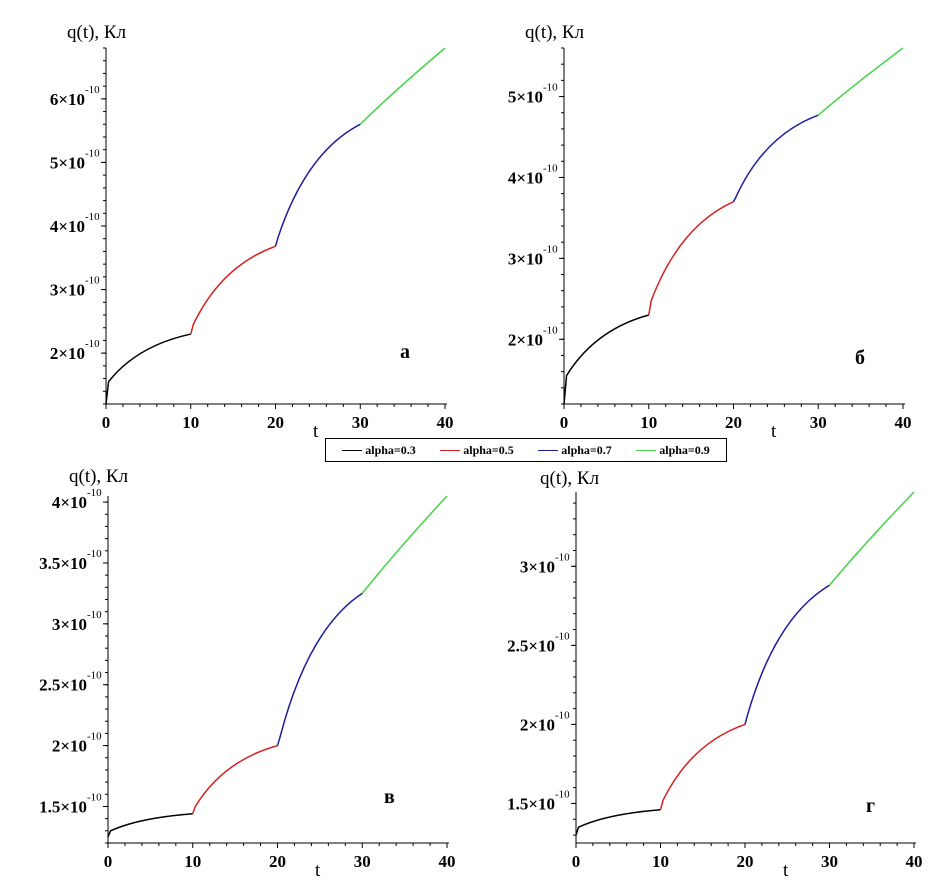  Describe the element at coordinates (389, 797) in the screenshot. I see `panel-letter: в` at that location.